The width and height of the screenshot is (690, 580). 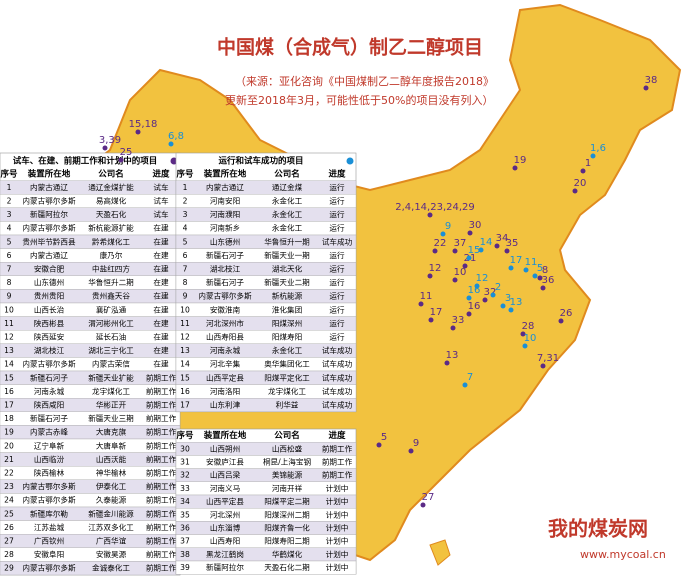 What do you see at coordinates (9, 459) in the screenshot?
I see `table-cell: 21` at bounding box center [9, 459].